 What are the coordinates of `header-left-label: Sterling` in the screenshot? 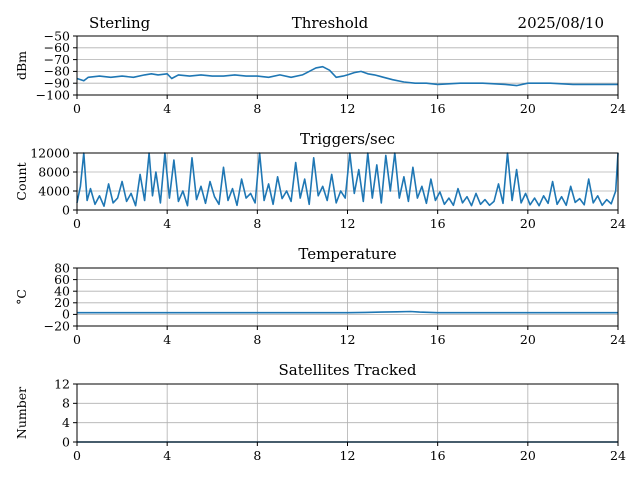 It's located at (120, 23).